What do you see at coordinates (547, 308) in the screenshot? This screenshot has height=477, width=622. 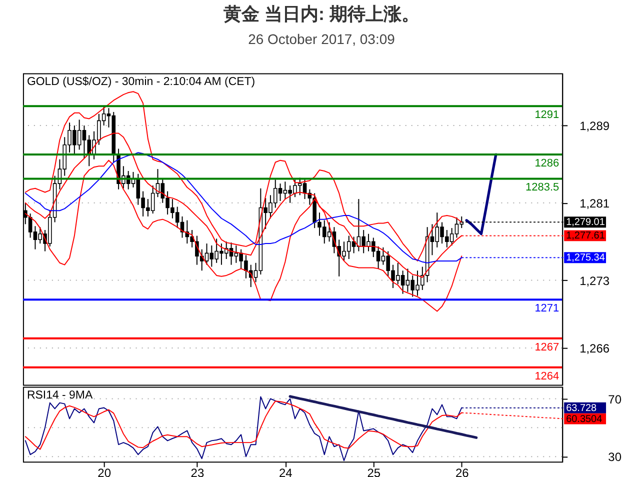 I see `ref-line-label: 1271` at bounding box center [547, 308].